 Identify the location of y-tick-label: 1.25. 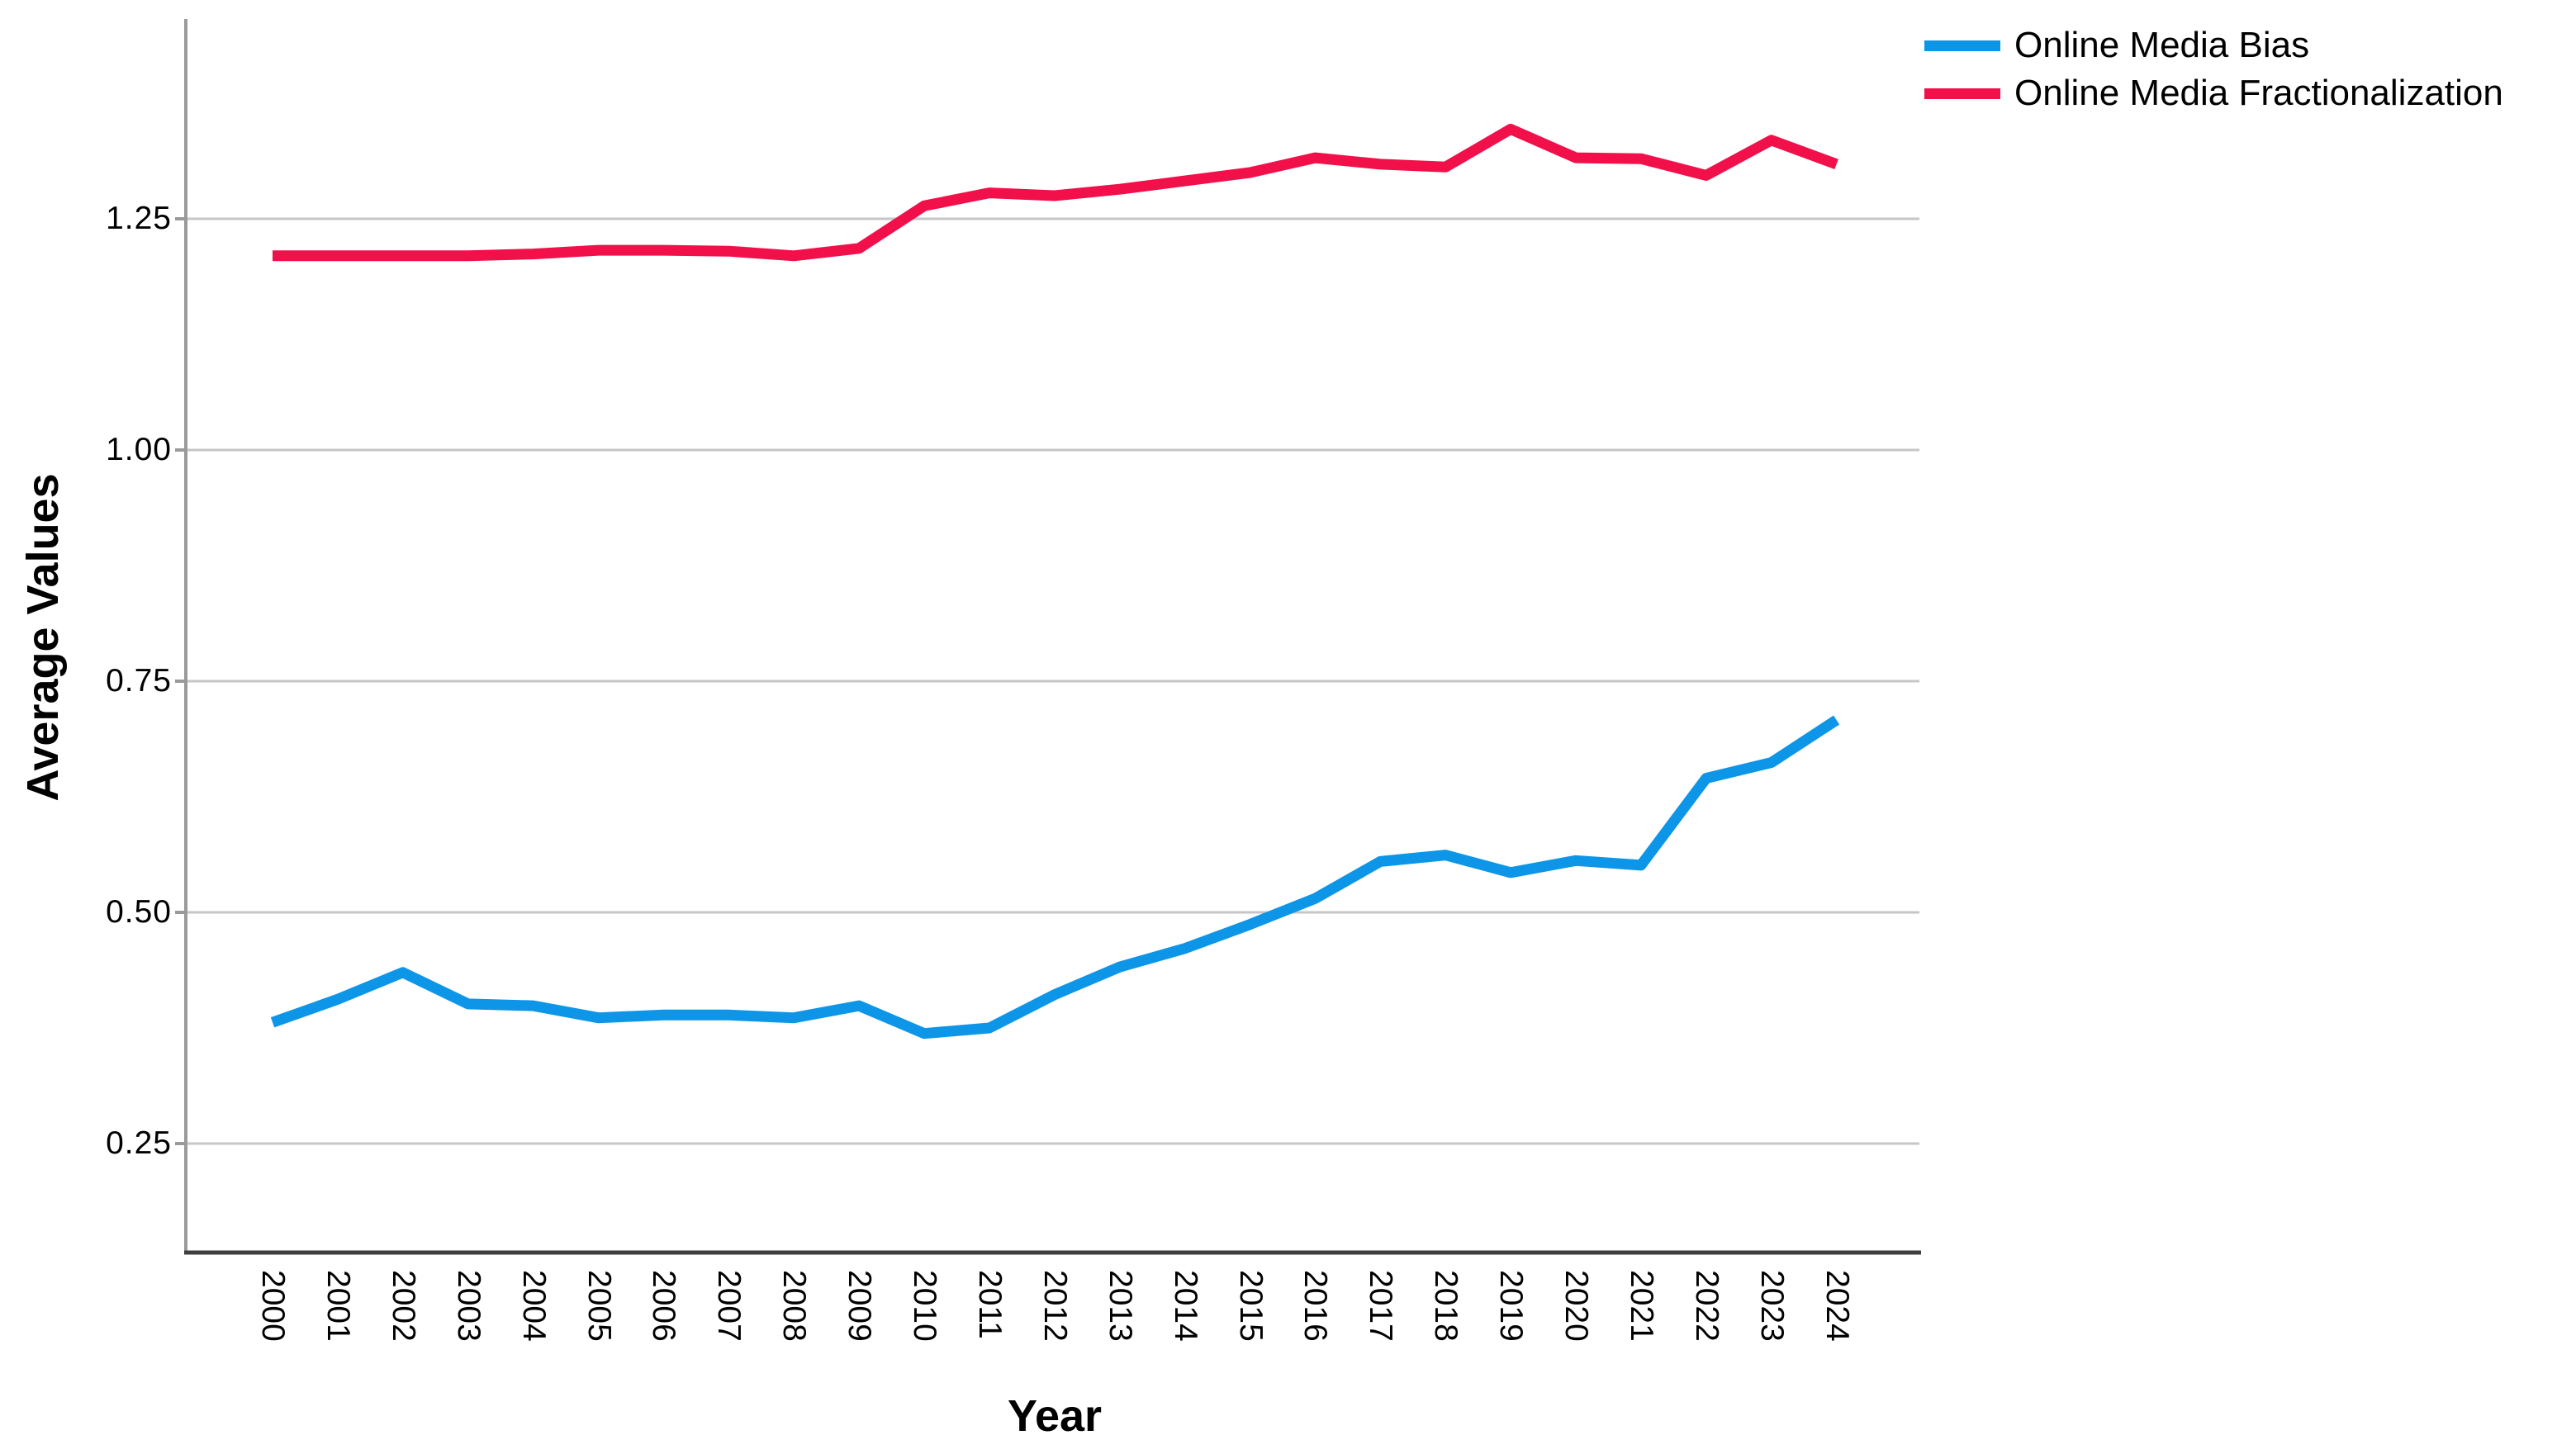
(139, 218).